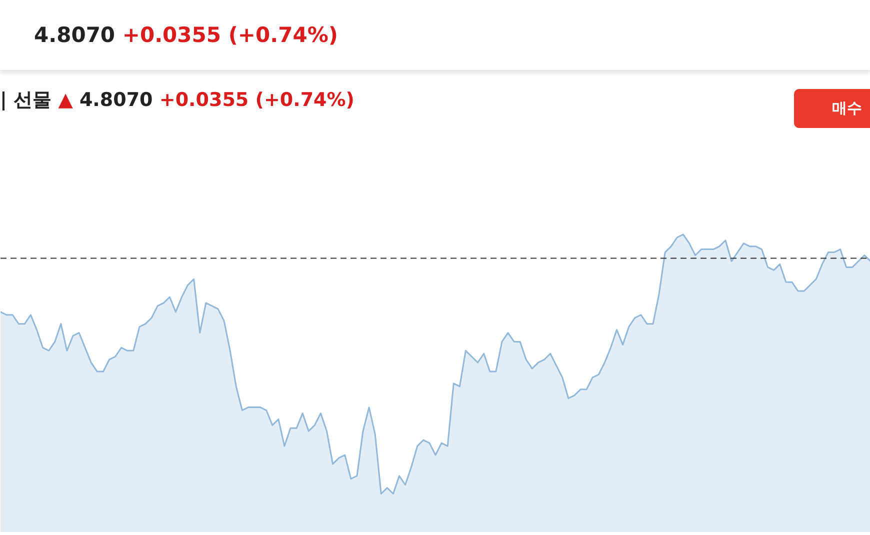 This screenshot has width=870, height=535. I want to click on text: 매수, so click(832, 108).